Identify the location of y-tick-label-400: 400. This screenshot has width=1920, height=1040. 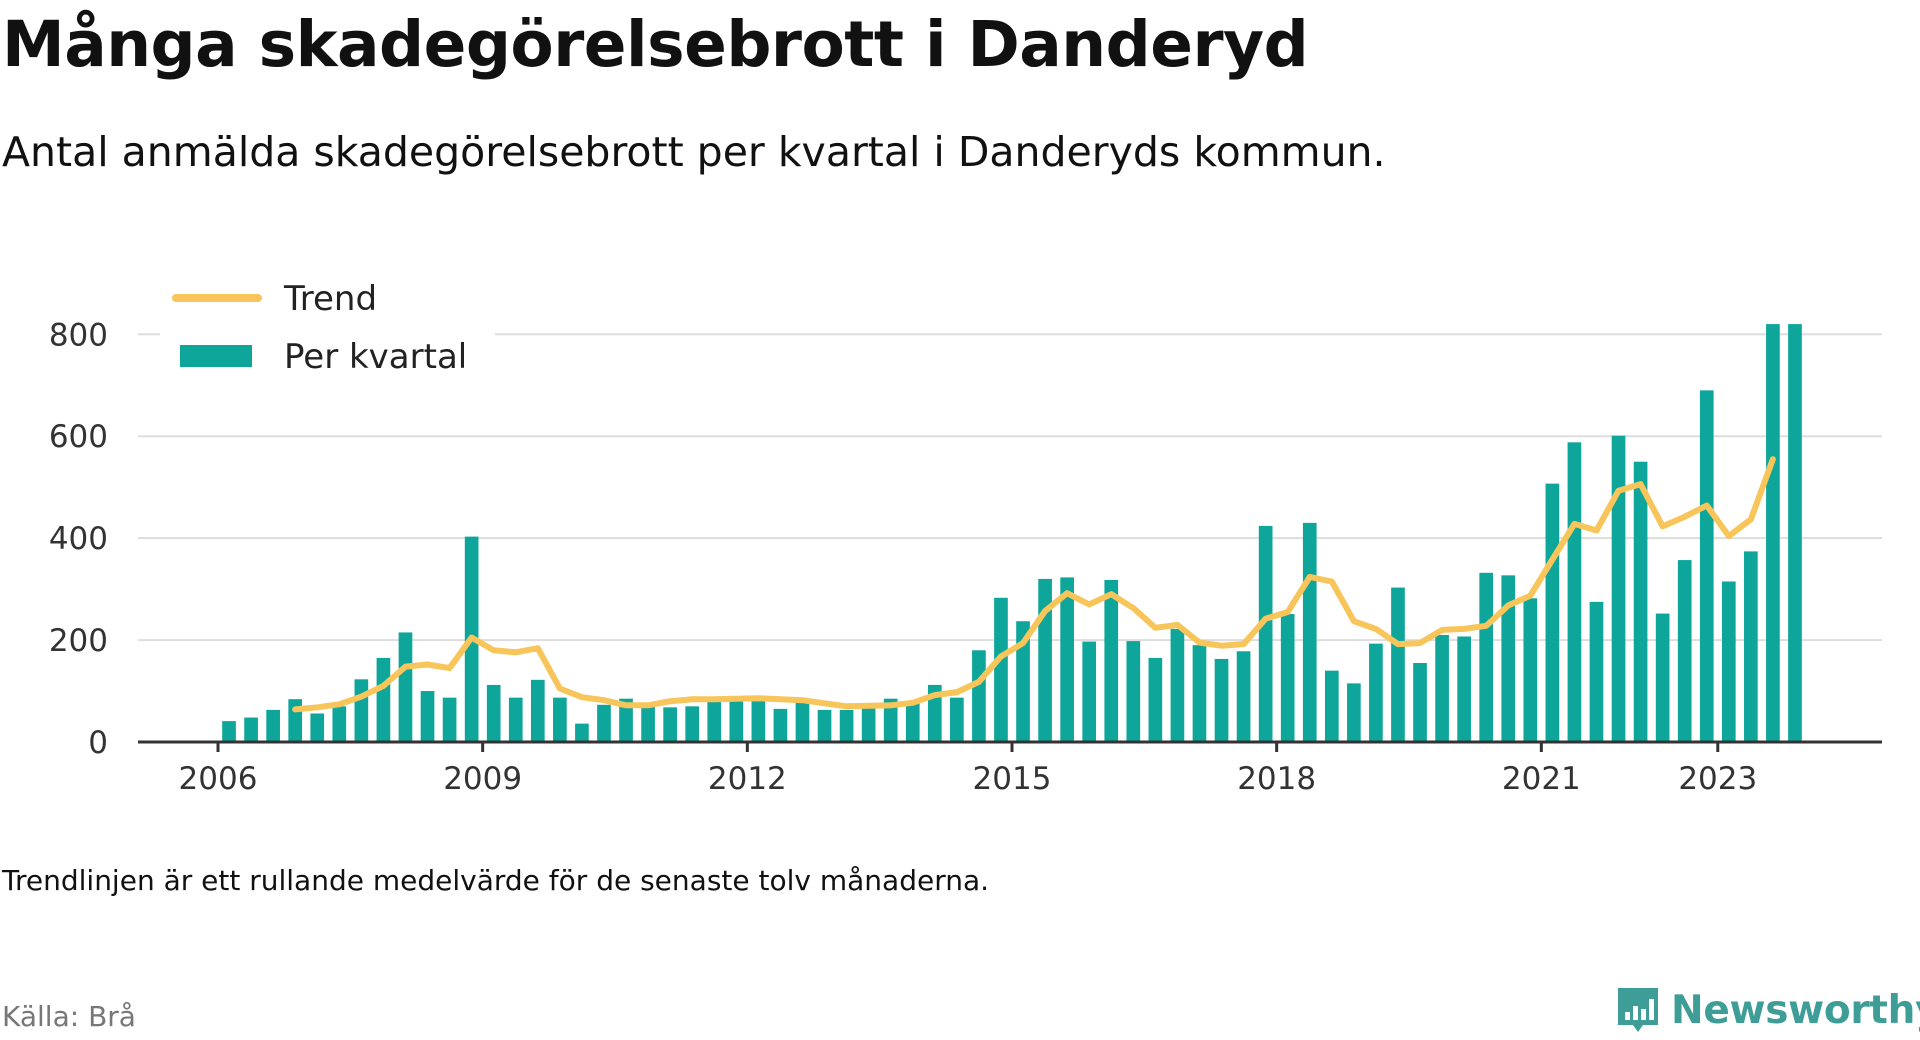
(78, 539).